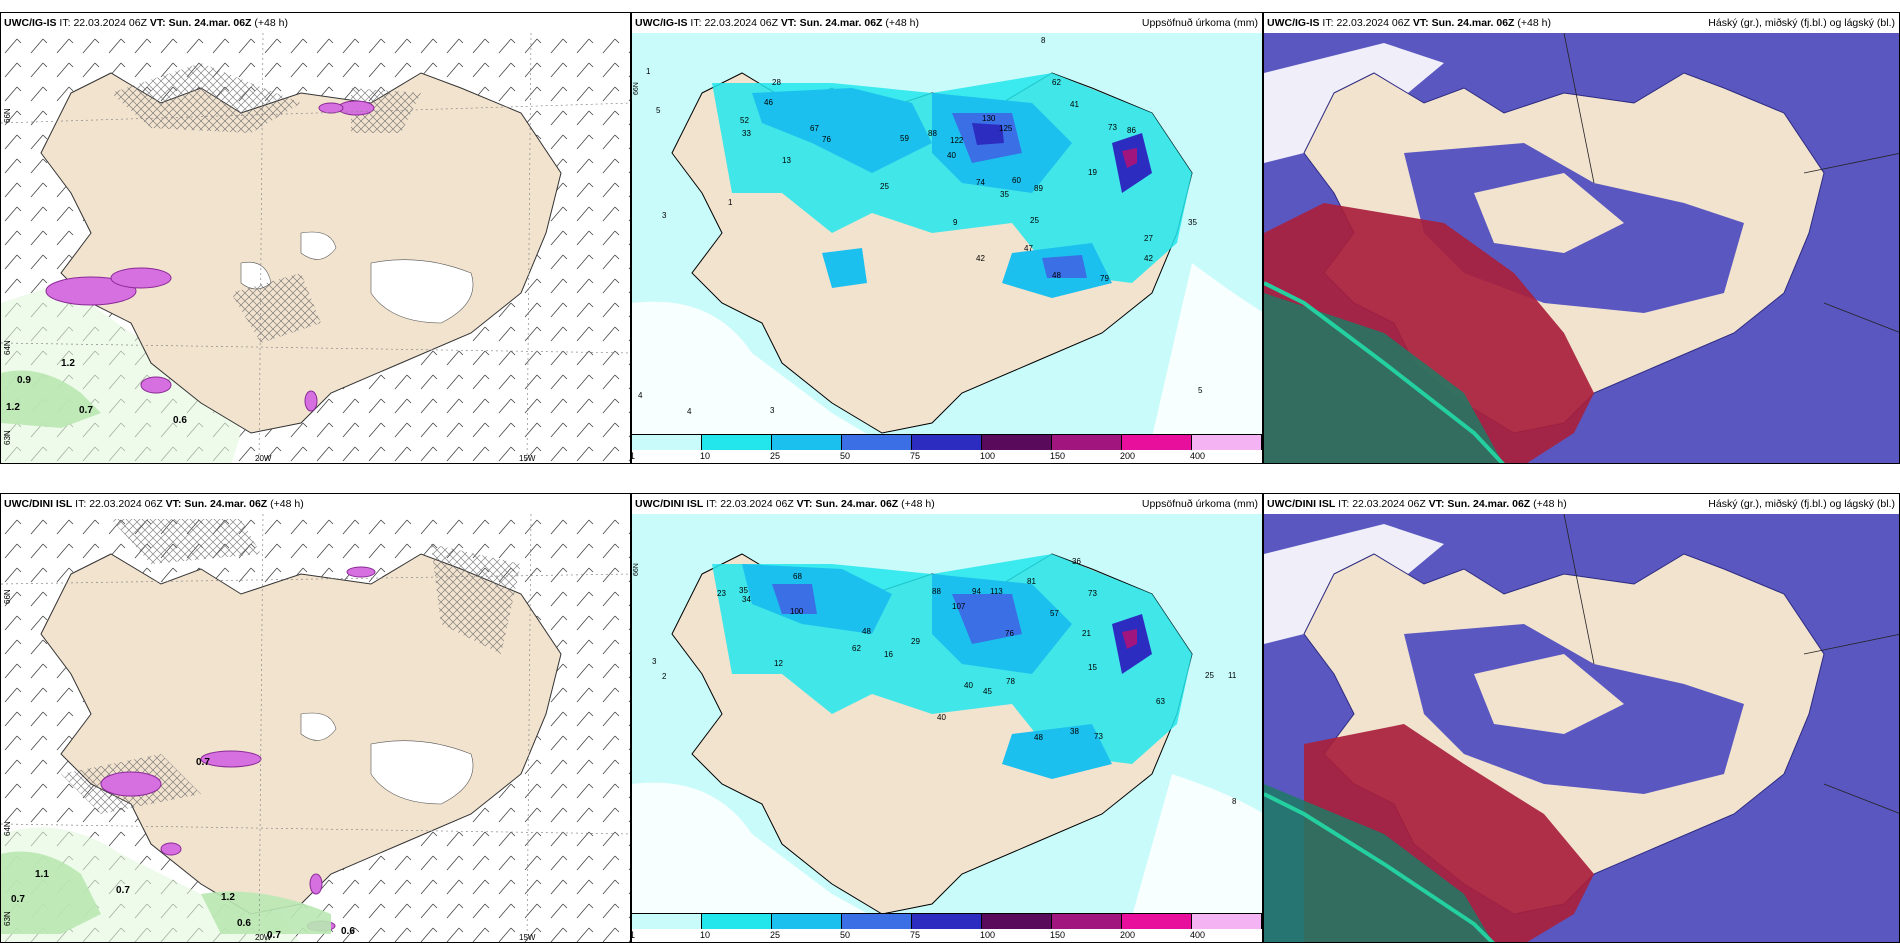  I want to click on precip-value: 63, so click(1160, 701).